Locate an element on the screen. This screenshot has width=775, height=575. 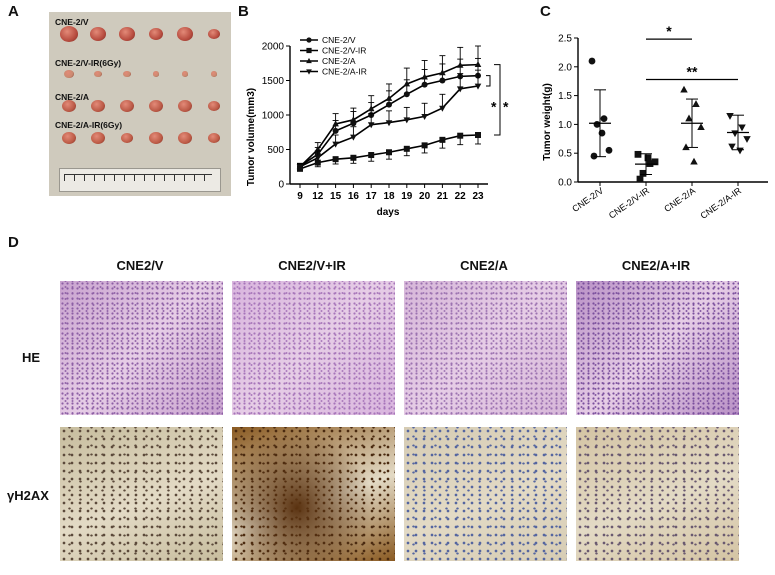
group-cne-2-v-ir is located at coordinates (646, 166).